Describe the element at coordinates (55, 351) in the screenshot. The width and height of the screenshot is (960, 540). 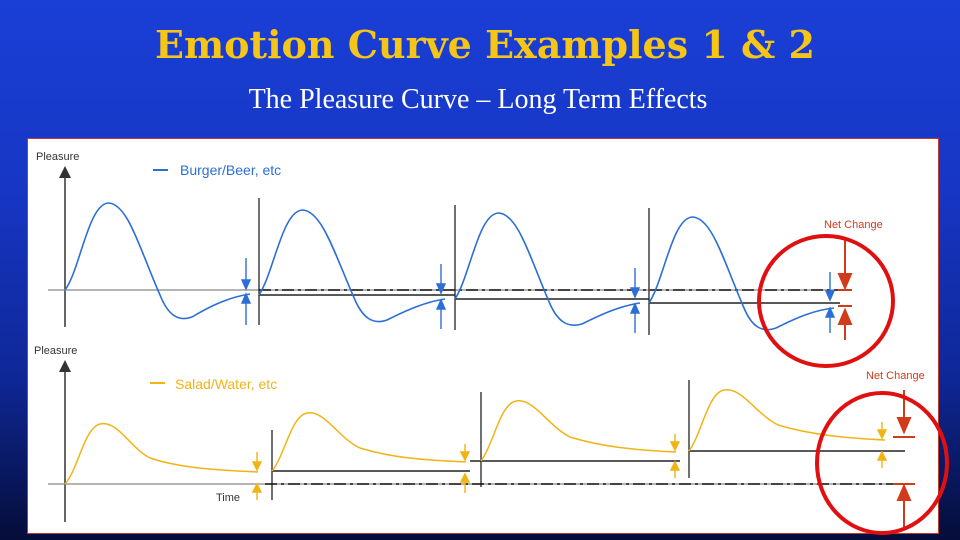
I see `bottom-axis-label: Pleasure` at that location.